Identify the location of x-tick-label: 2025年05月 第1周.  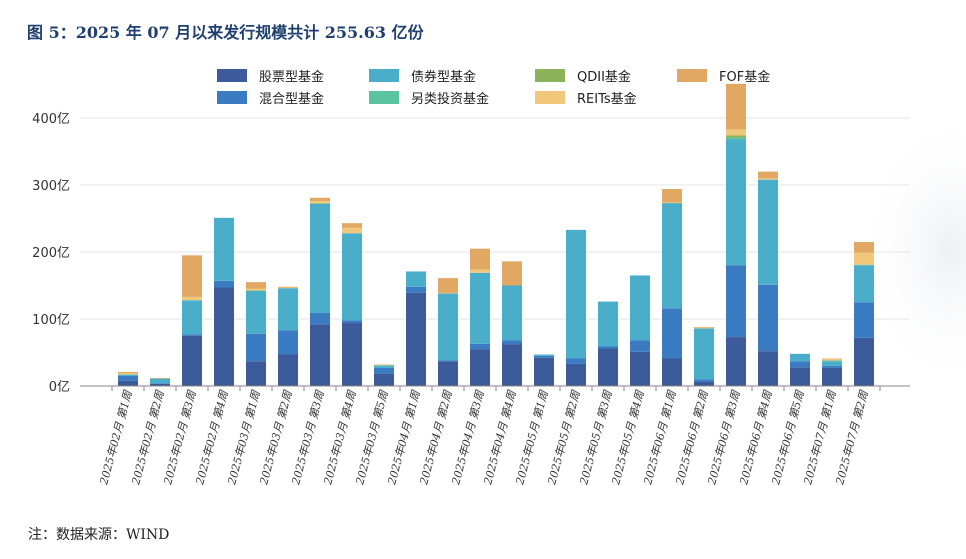
(532, 437).